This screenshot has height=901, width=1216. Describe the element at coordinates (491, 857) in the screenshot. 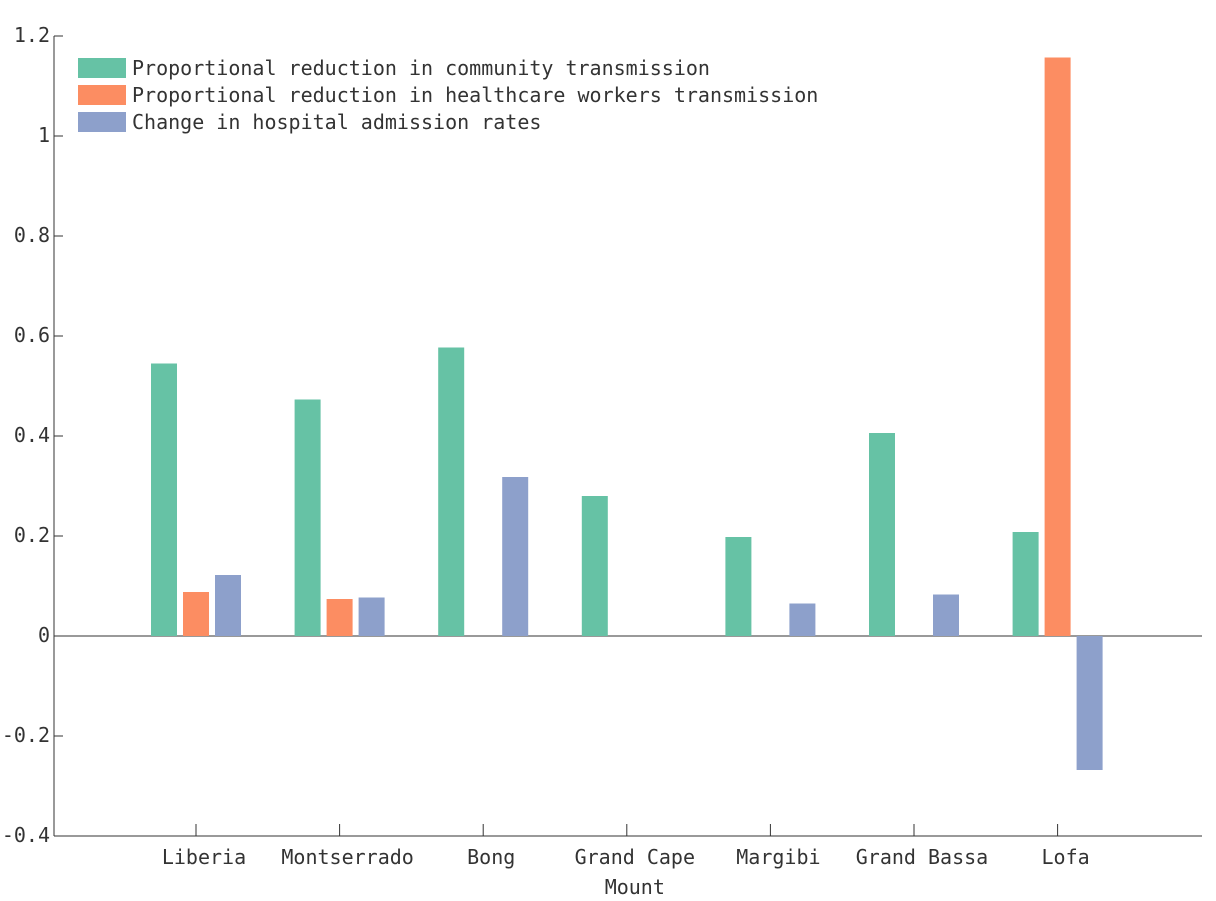

I see `x-category-label: Bong` at that location.